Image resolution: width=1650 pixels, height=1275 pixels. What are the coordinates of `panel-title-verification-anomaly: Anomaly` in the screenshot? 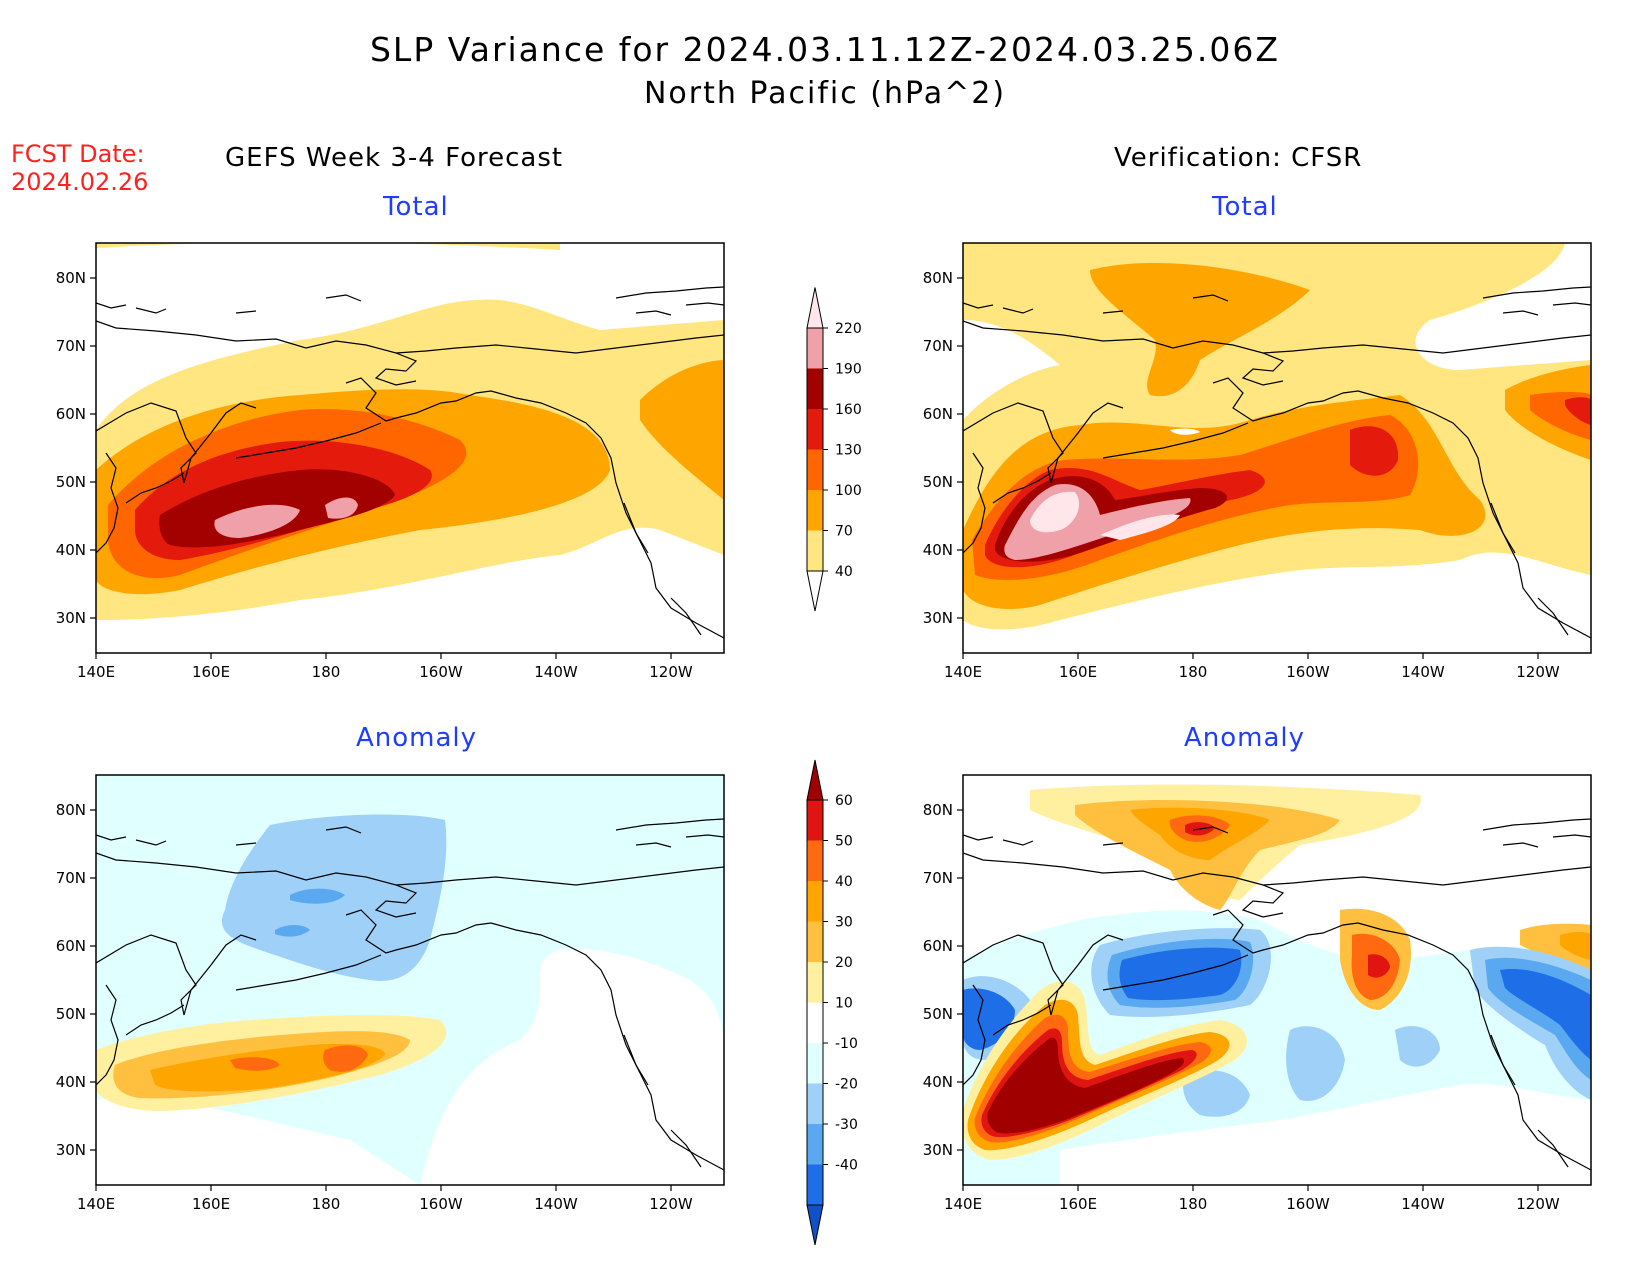 It's located at (1245, 738).